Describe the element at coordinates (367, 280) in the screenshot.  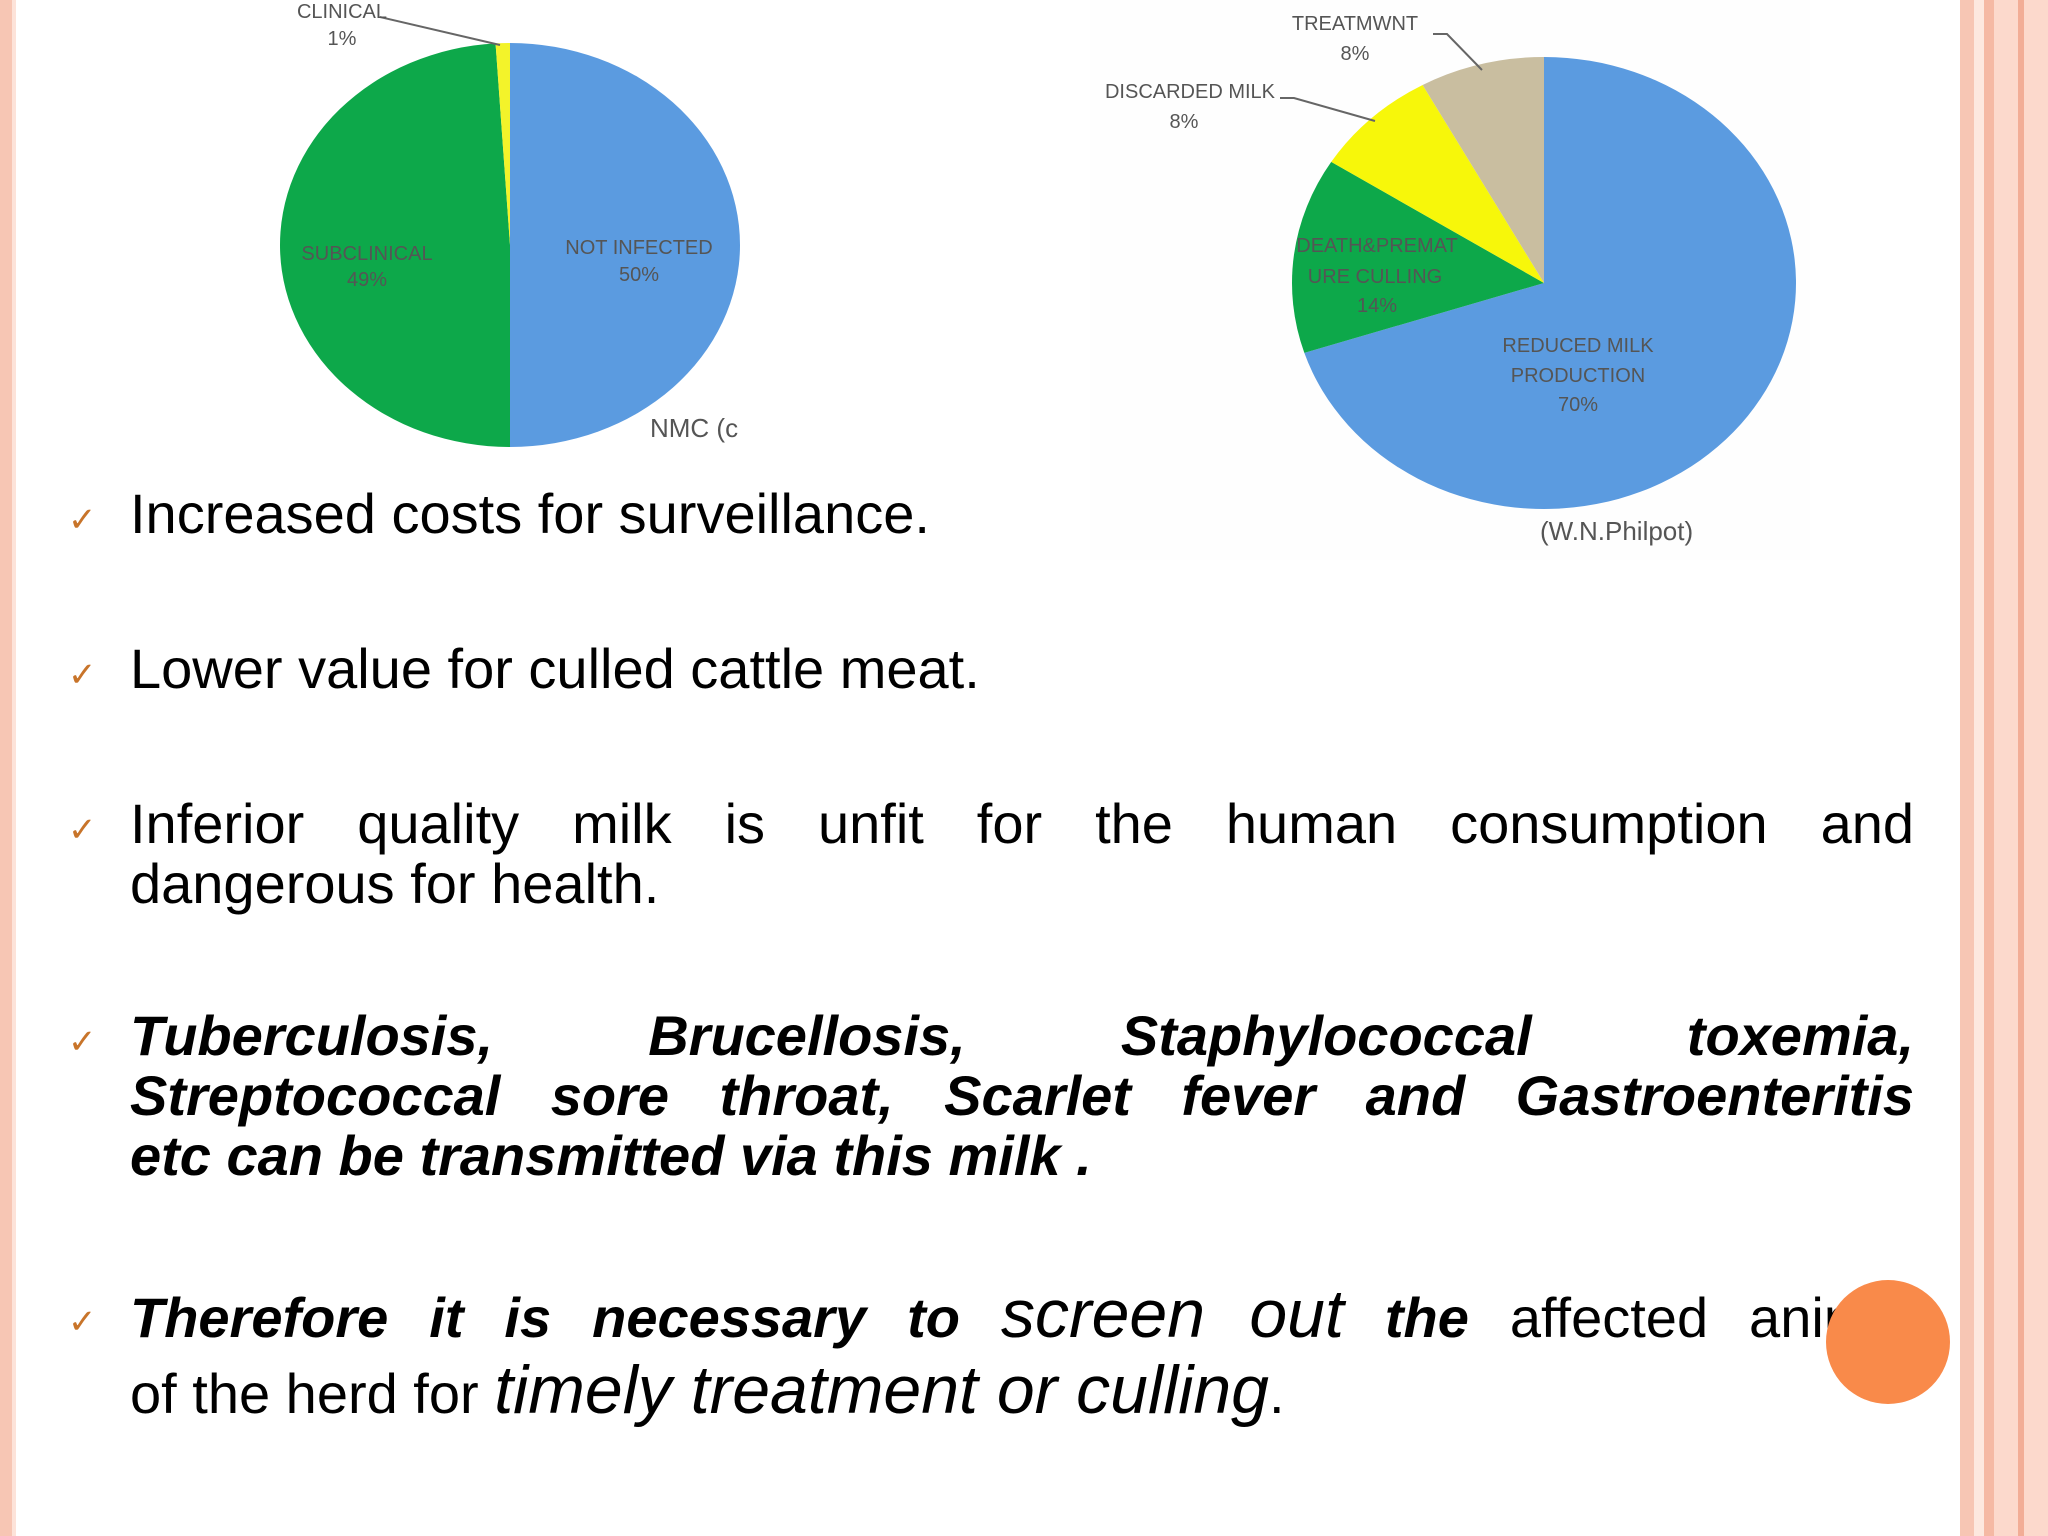
I see `subclinical-pct: 49%` at that location.